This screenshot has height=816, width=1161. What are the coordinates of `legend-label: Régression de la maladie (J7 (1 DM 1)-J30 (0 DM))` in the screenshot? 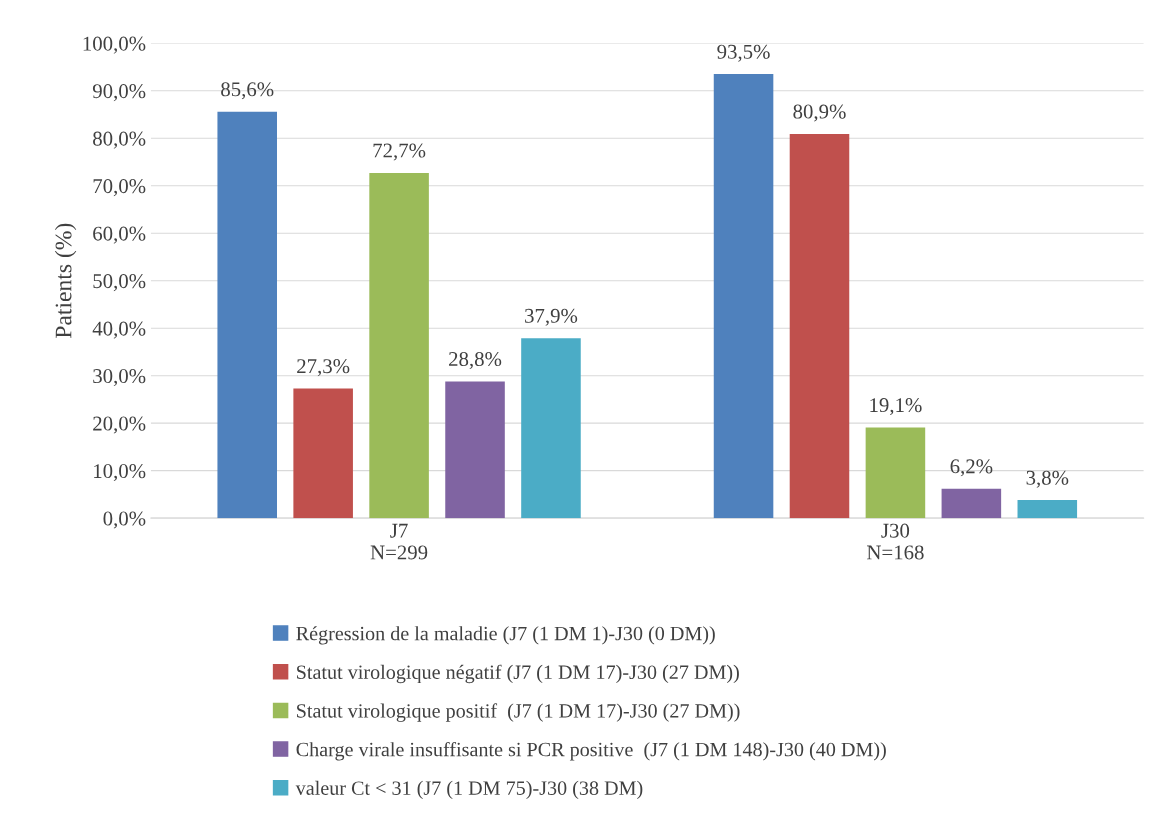 It's located at (505, 635).